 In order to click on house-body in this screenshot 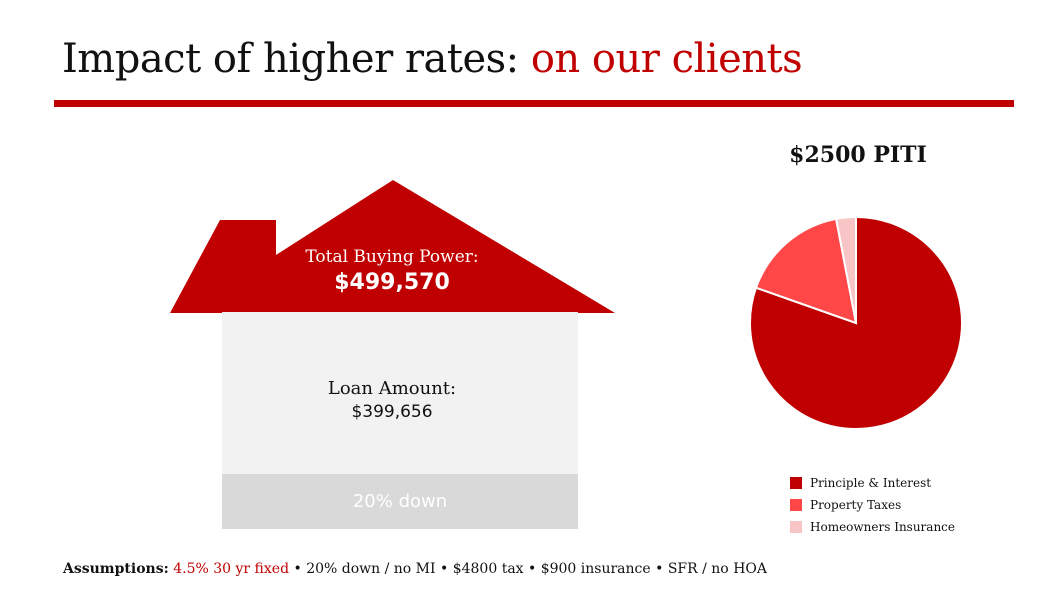, I will do `click(400, 393)`.